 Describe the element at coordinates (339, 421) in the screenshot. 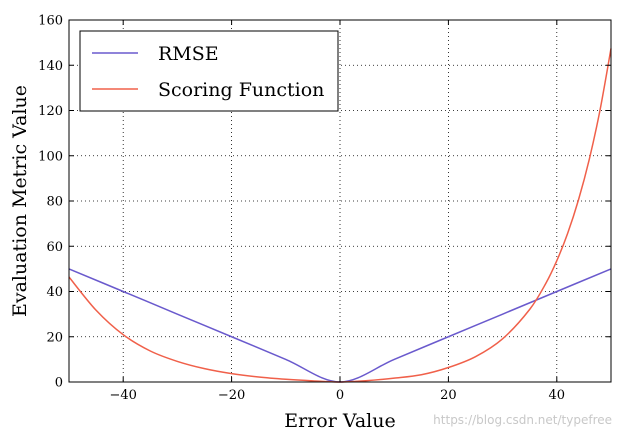

I see `x-axis-label: Error Value` at that location.